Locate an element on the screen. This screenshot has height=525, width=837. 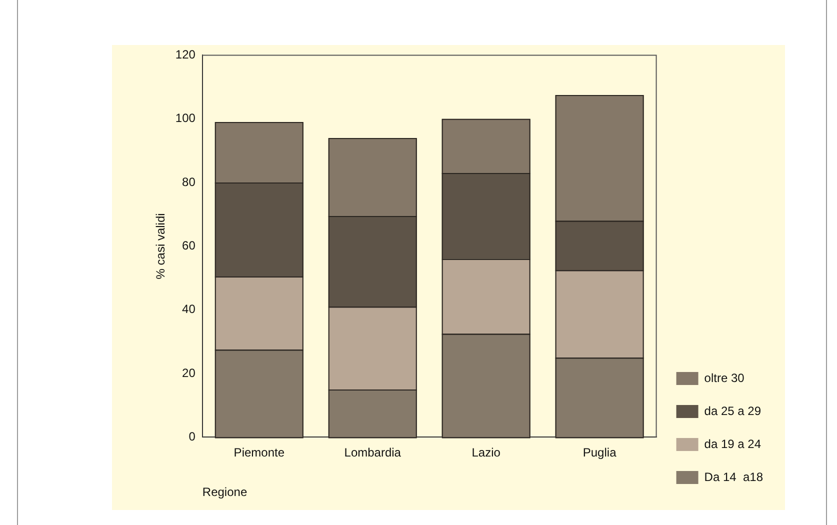
y-tick-label: 0 is located at coordinates (192, 437).